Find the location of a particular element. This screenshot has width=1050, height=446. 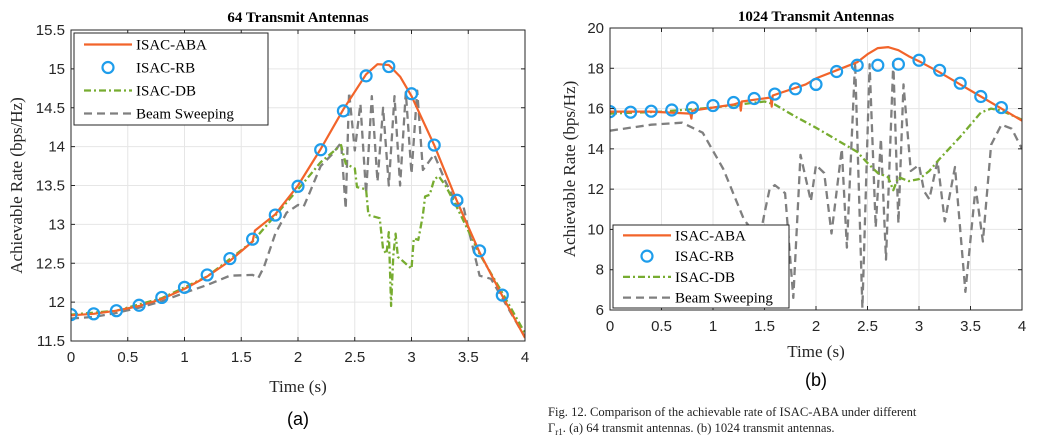

y-tick-label: 18 is located at coordinates (595, 68).